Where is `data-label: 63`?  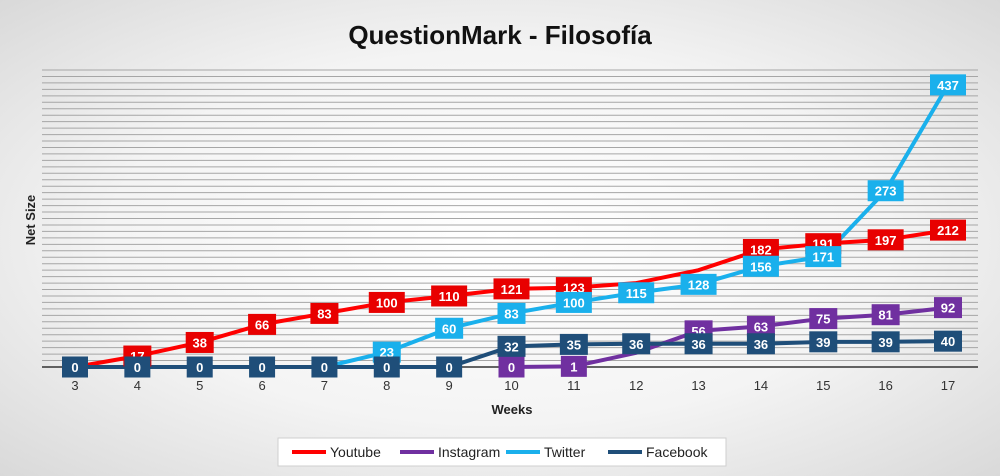 data-label: 63 is located at coordinates (761, 326).